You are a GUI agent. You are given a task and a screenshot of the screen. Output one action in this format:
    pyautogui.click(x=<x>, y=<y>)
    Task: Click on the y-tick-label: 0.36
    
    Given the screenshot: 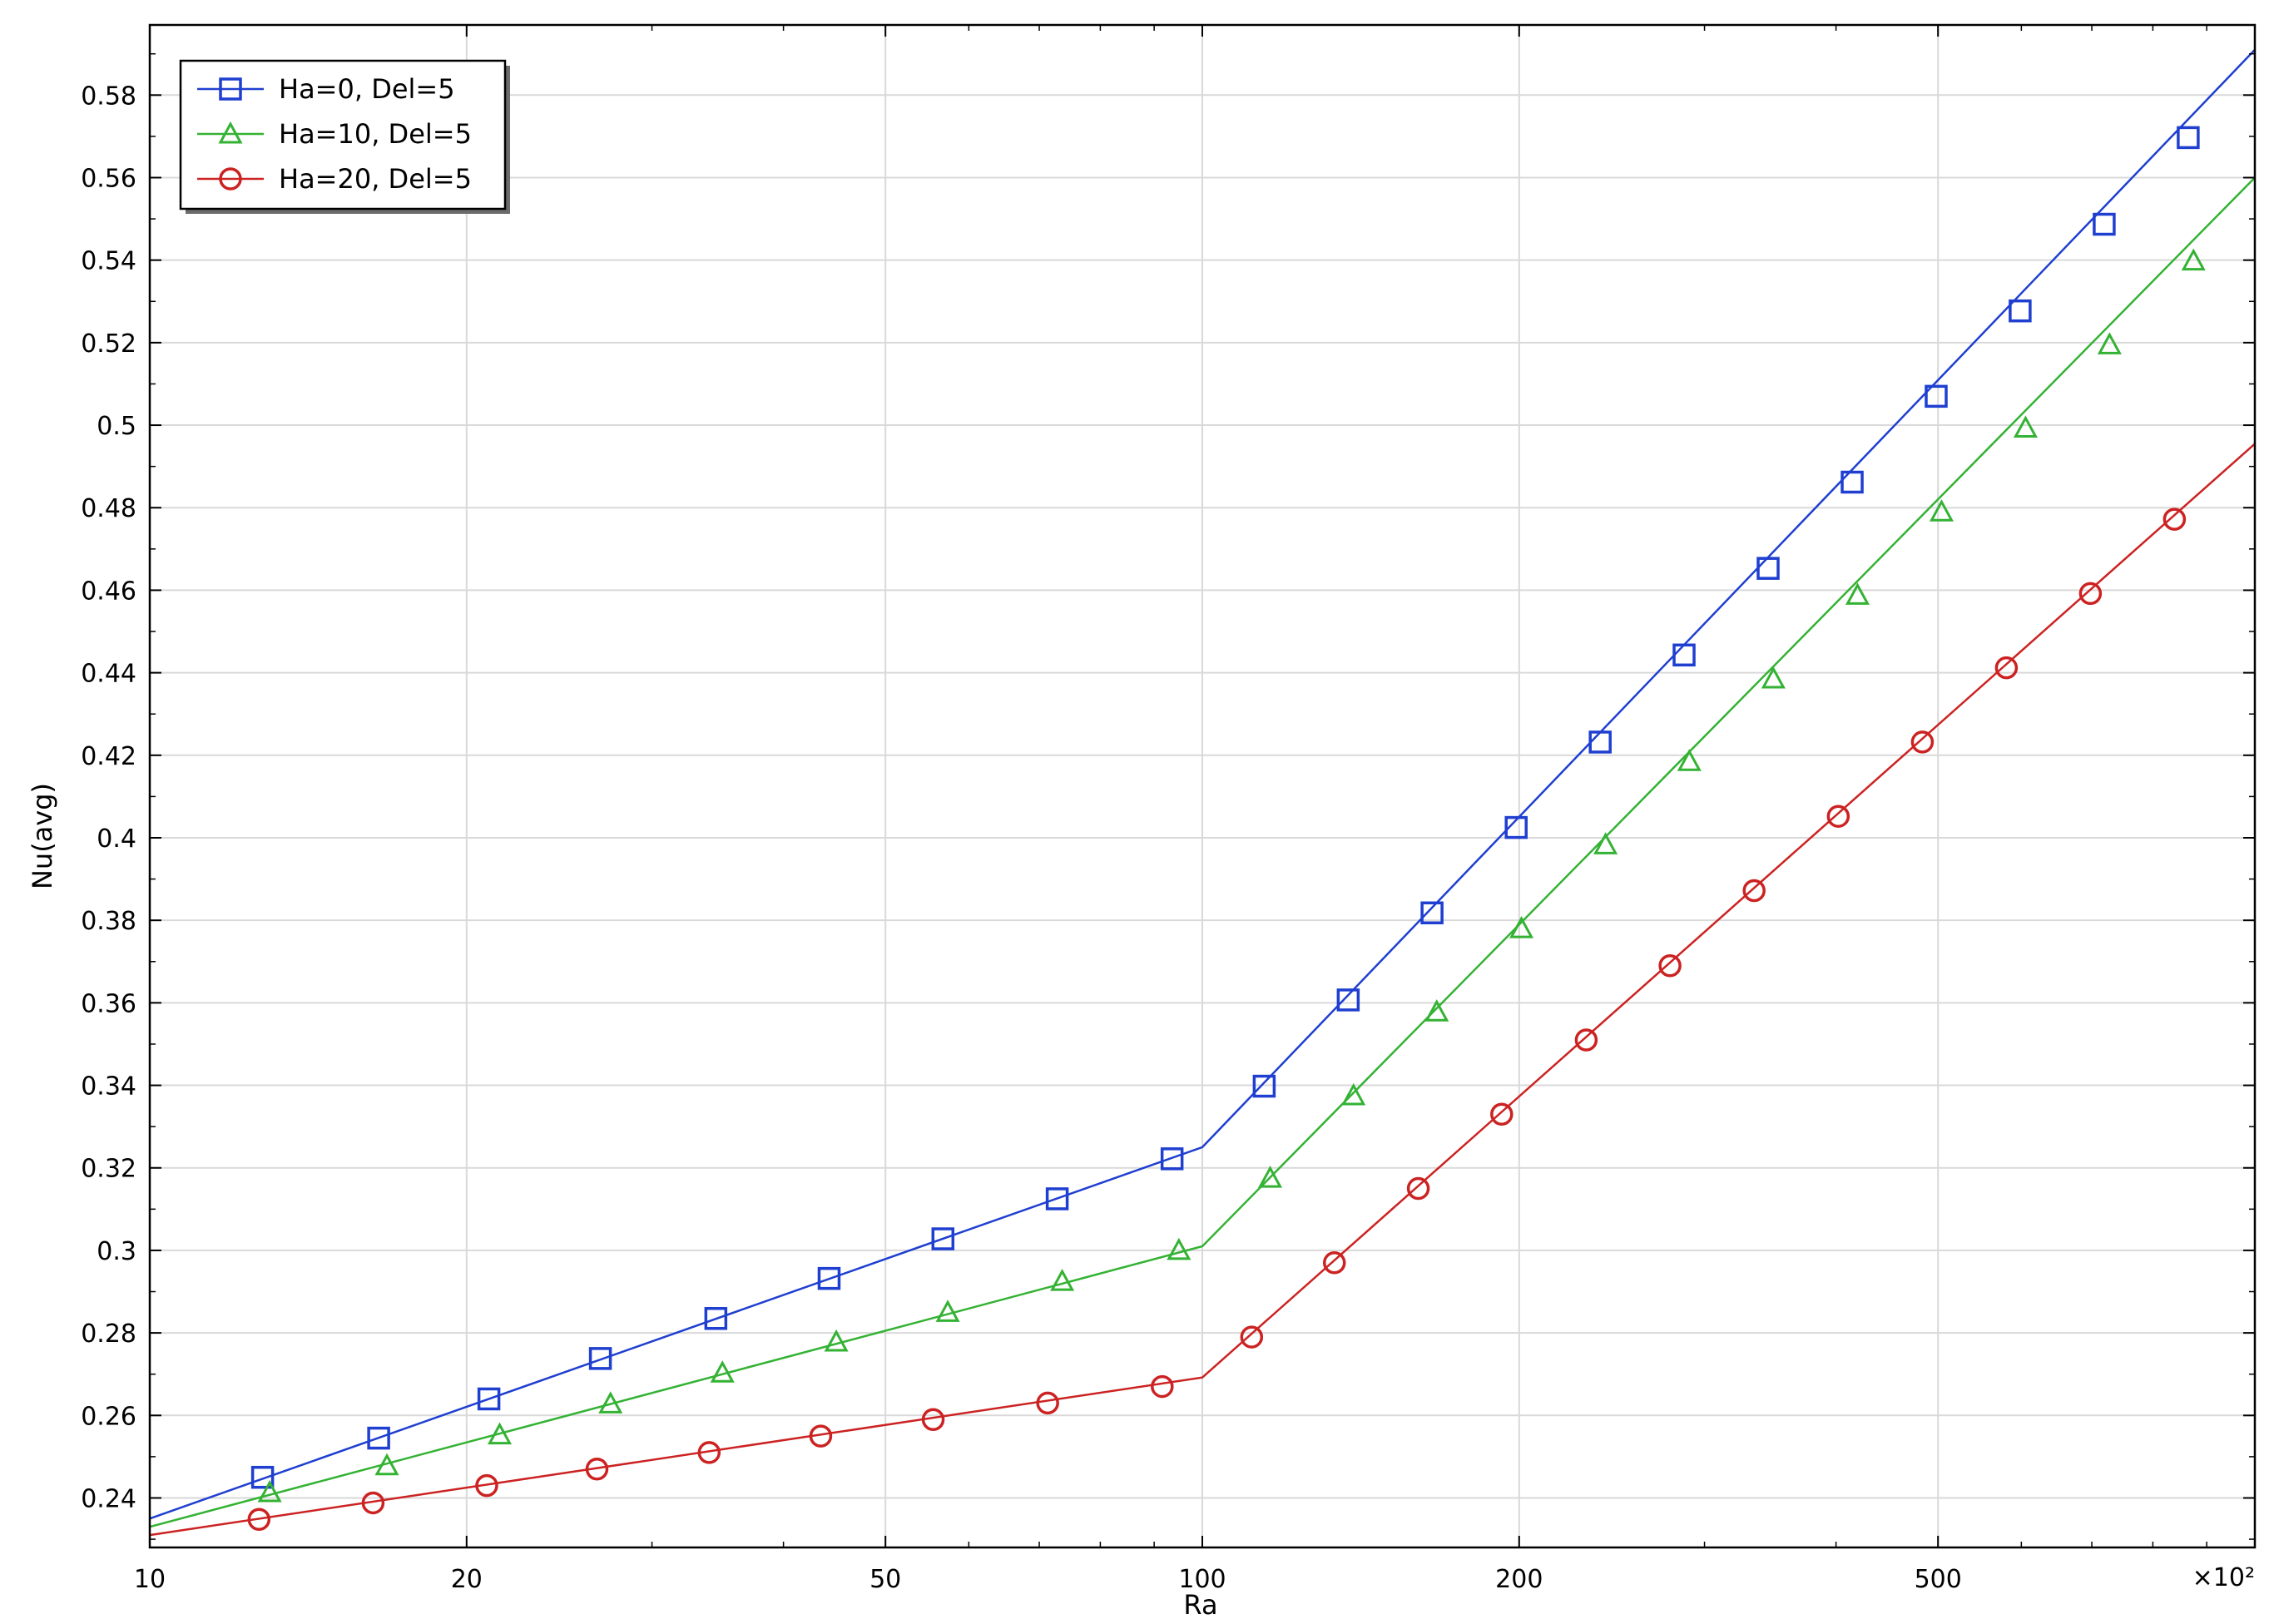 What is the action you would take?
    pyautogui.click(x=108, y=1003)
    